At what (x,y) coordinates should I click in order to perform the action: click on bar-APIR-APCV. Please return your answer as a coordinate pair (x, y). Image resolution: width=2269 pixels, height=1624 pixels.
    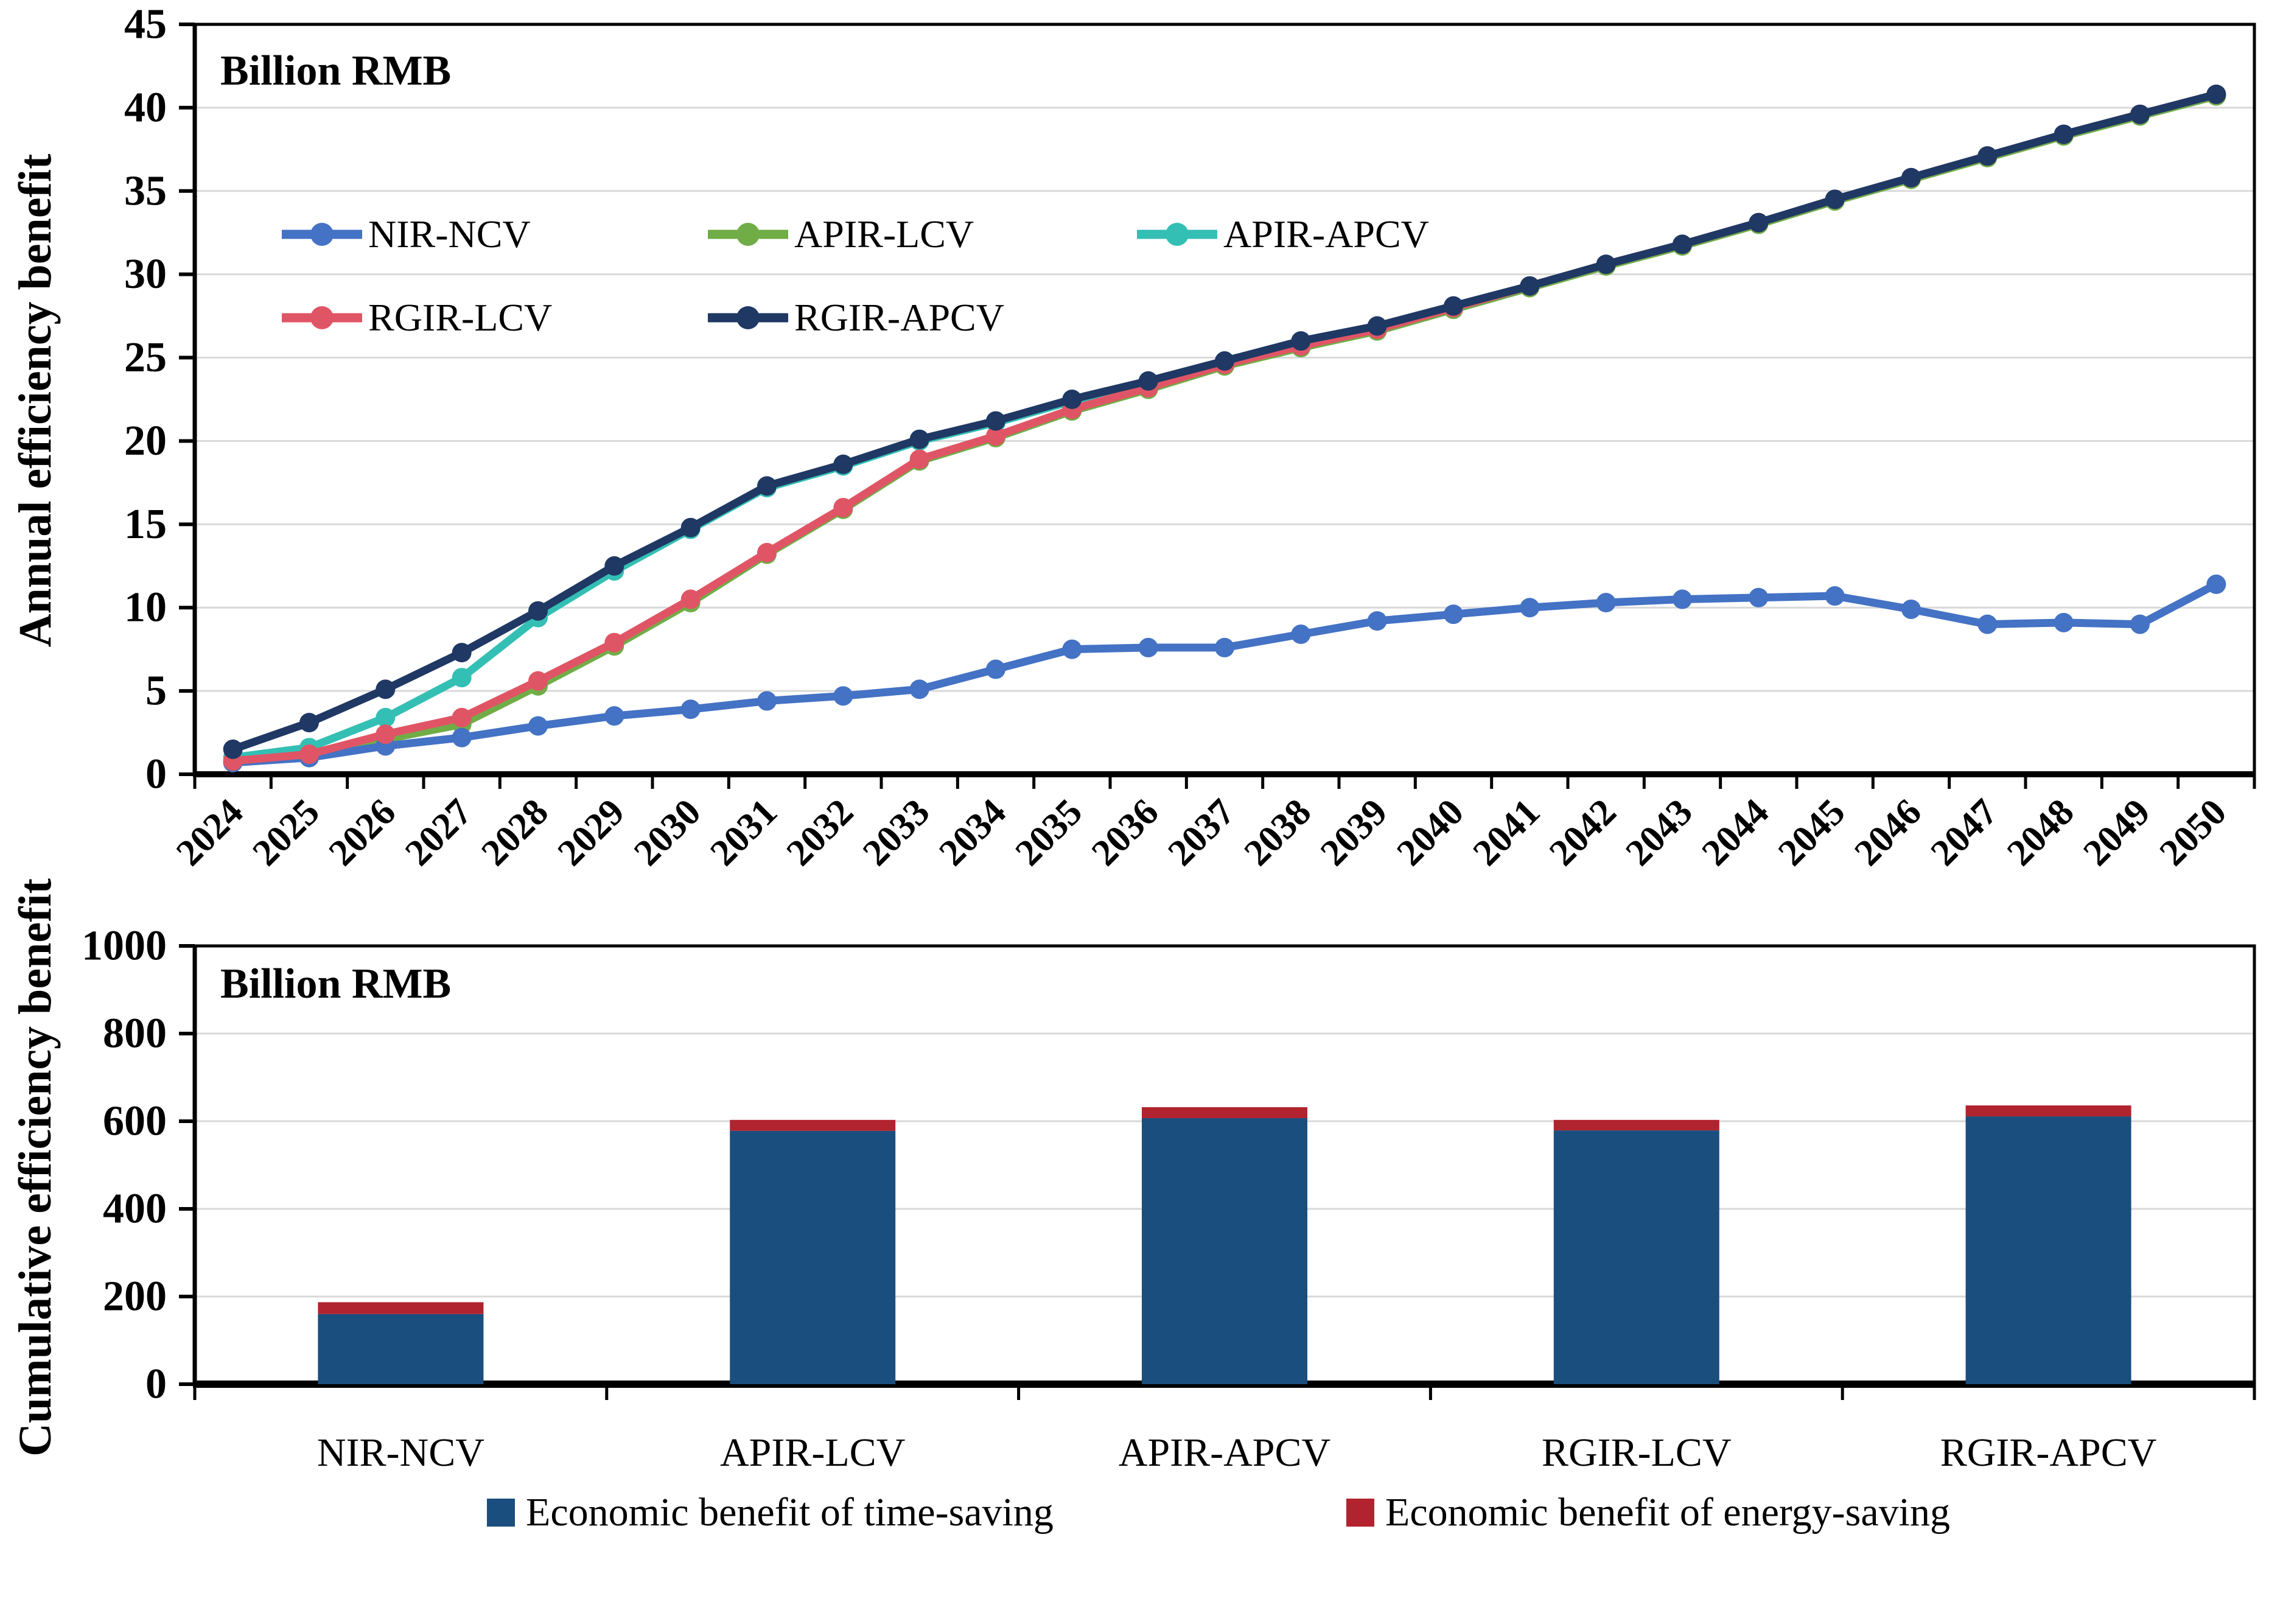
    Looking at the image, I should click on (1224, 1245).